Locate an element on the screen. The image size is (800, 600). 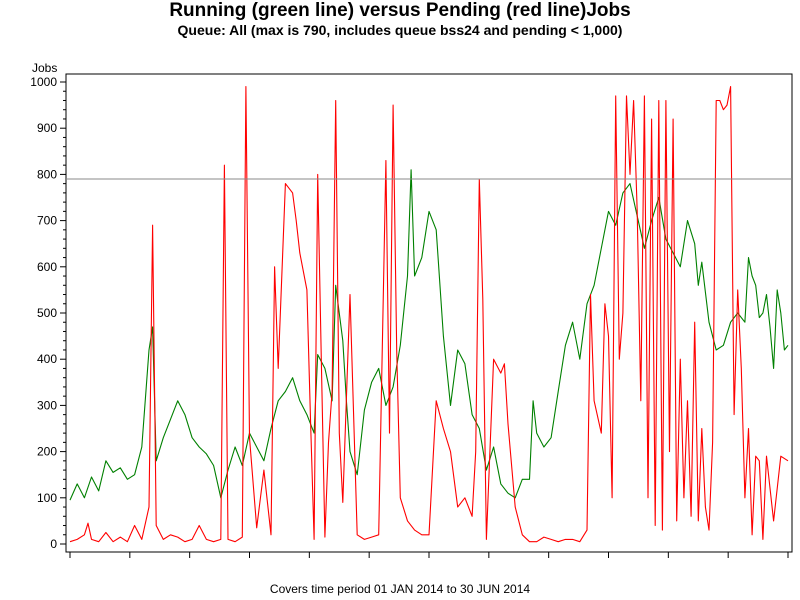
y-axis-label: Jobs is located at coordinates (44, 68).